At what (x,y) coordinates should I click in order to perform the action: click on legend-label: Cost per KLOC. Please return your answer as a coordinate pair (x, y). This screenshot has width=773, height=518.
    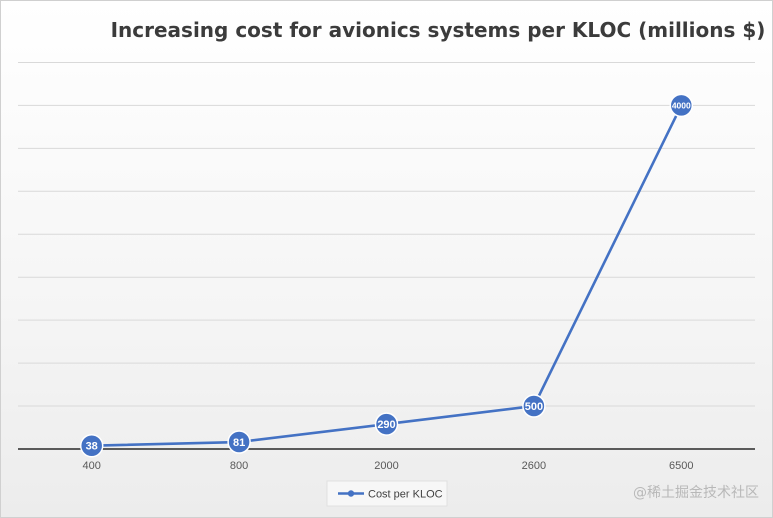
    Looking at the image, I should click on (405, 495).